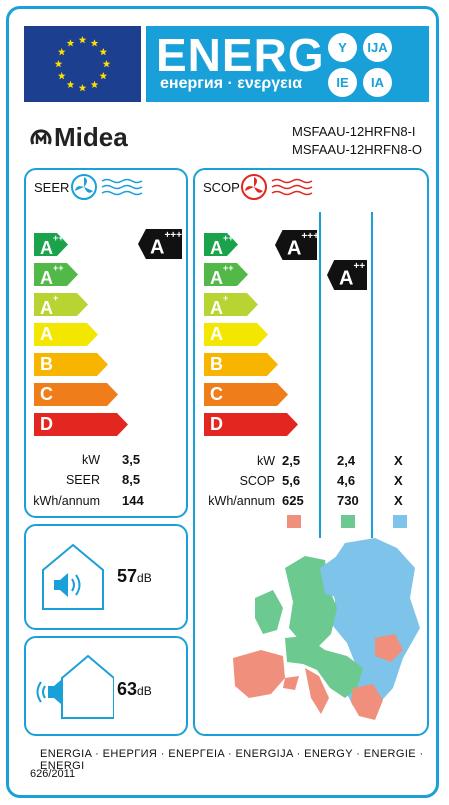  I want to click on eu-flag, so click(82, 64).